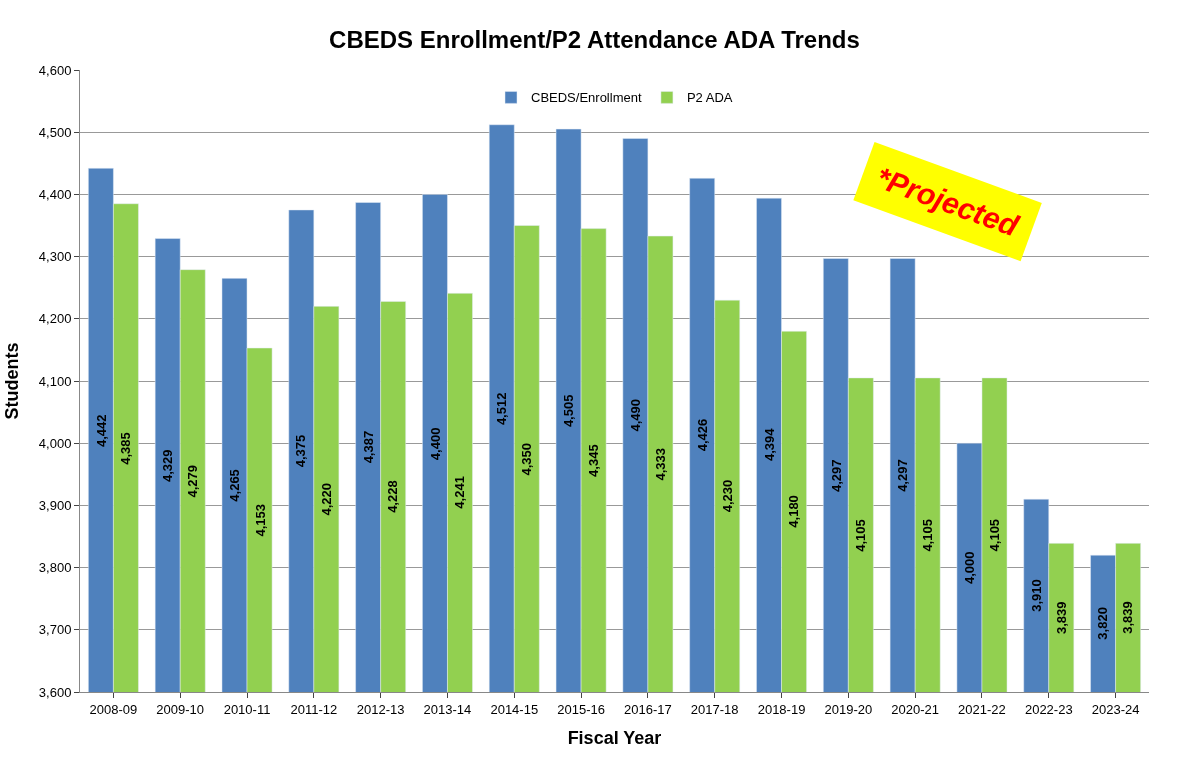 The height and width of the screenshot is (782, 1189). I want to click on legend-label: P2 ADA, so click(709, 98).